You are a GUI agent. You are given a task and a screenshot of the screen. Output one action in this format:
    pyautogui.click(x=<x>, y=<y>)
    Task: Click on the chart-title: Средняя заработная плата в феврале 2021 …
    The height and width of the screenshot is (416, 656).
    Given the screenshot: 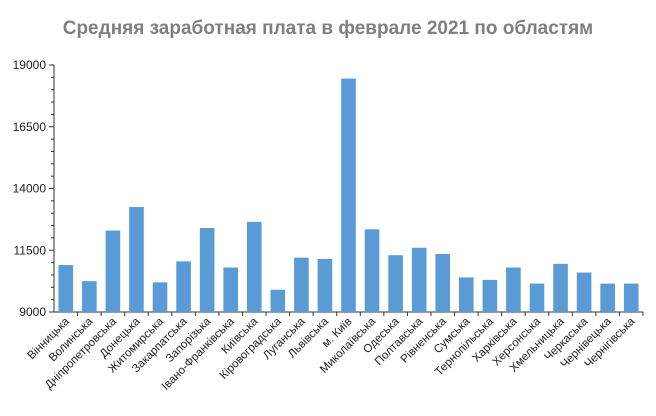 What is the action you would take?
    pyautogui.click(x=328, y=28)
    